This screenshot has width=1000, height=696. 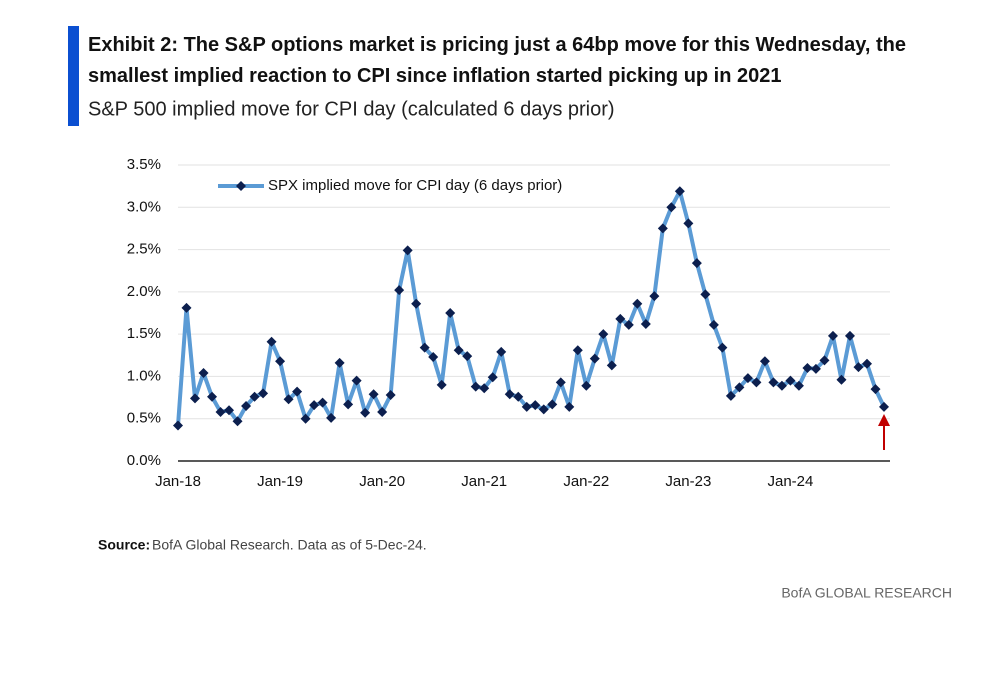 What do you see at coordinates (144, 206) in the screenshot?
I see `y-tick-label: 3.0%` at bounding box center [144, 206].